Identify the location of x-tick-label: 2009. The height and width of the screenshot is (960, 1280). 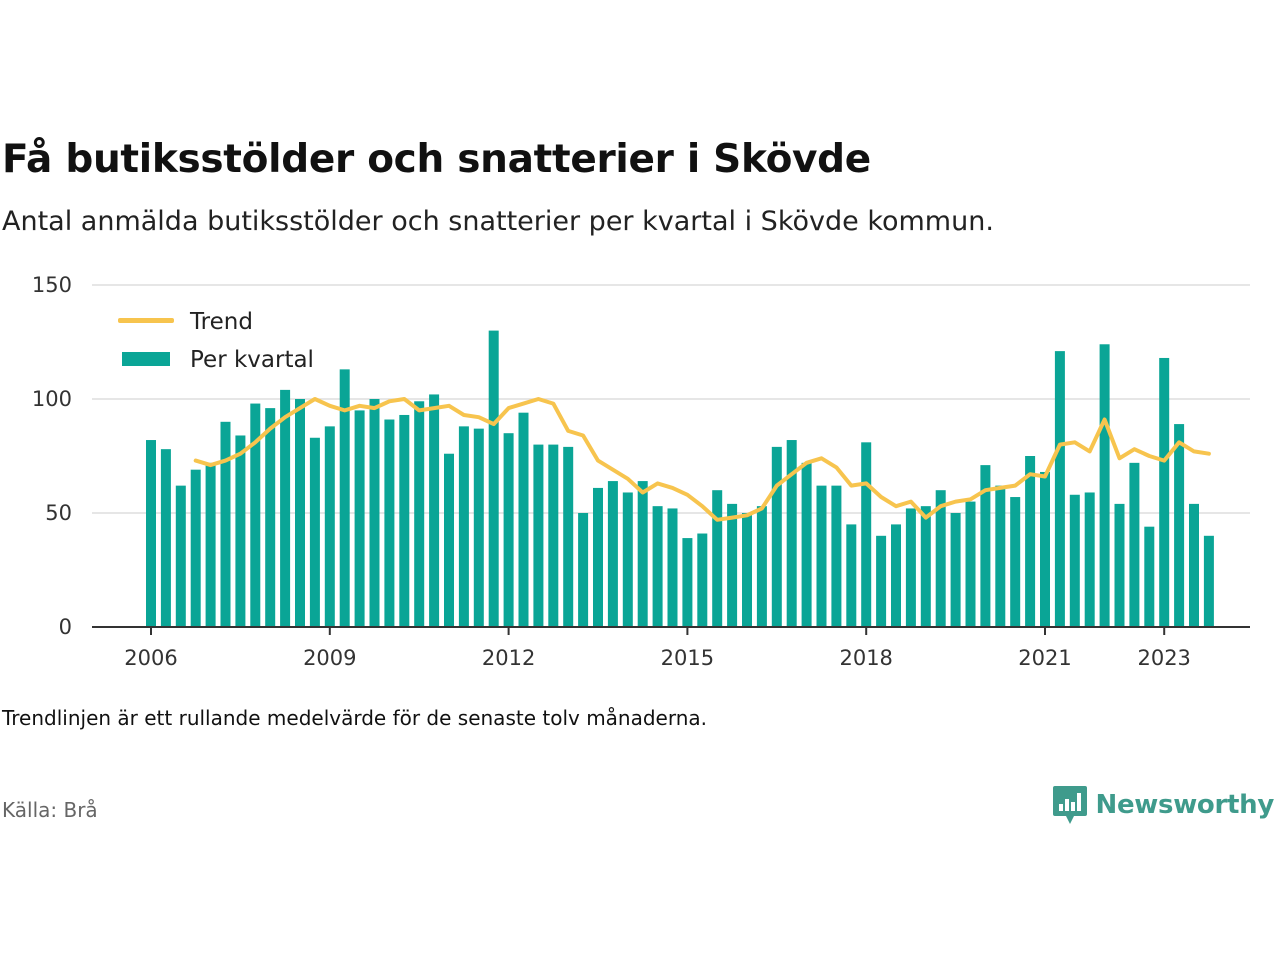
(329, 658).